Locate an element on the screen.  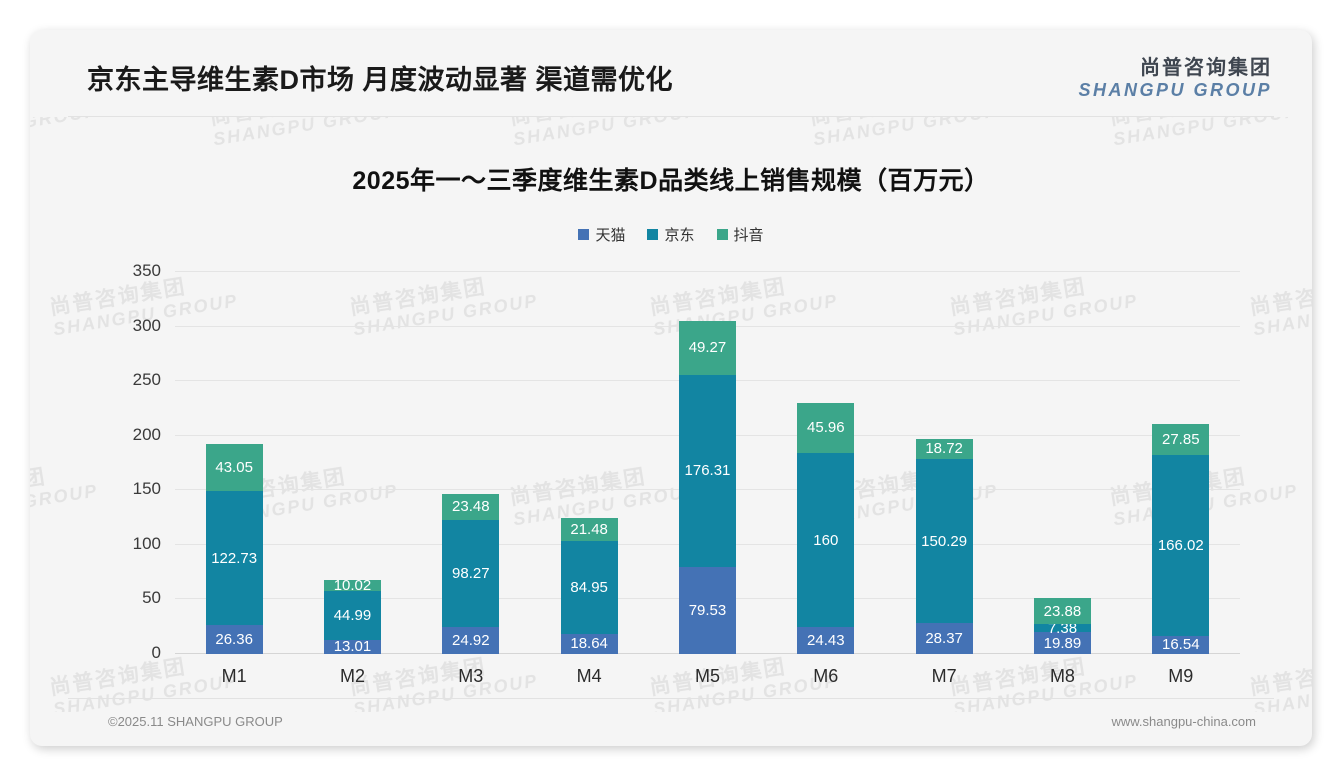
footer-copyright: ©2025.11 SHANGPU GROUP is located at coordinates (195, 721).